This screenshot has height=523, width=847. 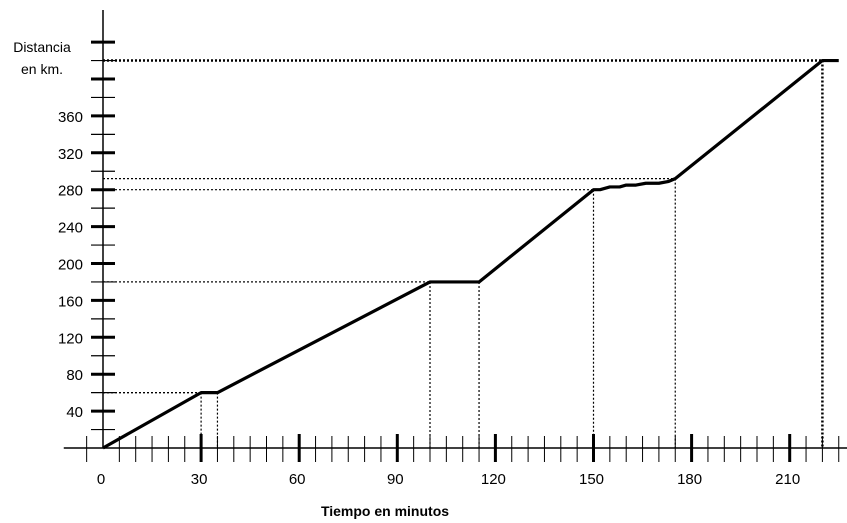 I want to click on y-tick-label: 200, so click(x=70, y=265).